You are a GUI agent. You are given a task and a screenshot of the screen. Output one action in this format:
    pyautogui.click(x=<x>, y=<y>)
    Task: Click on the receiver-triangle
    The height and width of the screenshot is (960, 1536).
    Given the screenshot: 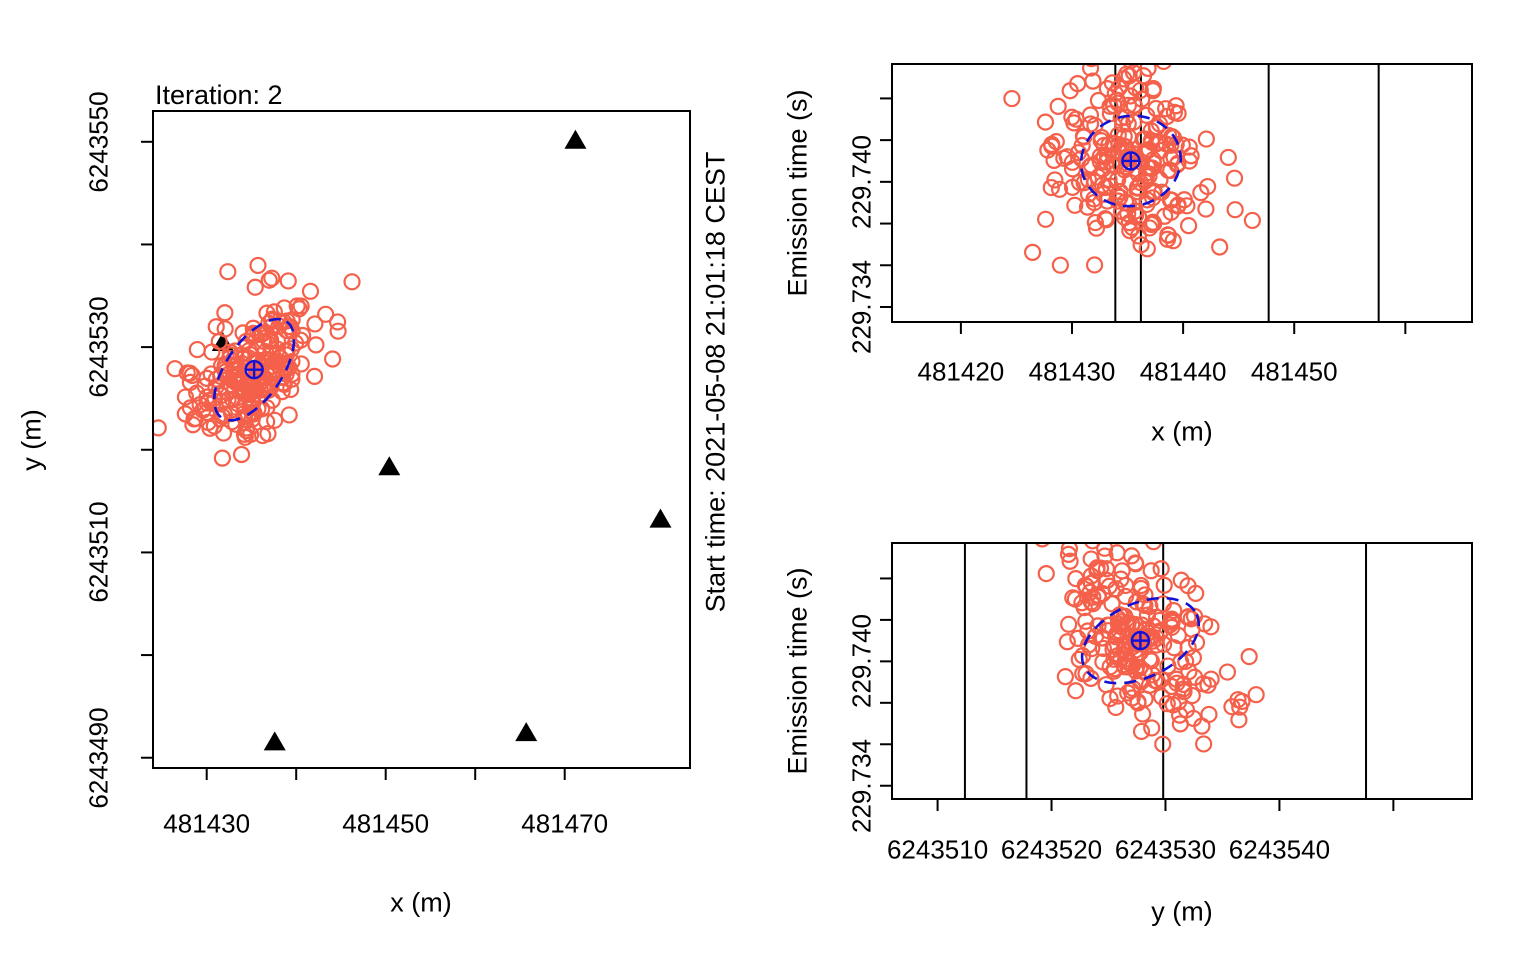 What is the action you would take?
    pyautogui.click(x=660, y=518)
    